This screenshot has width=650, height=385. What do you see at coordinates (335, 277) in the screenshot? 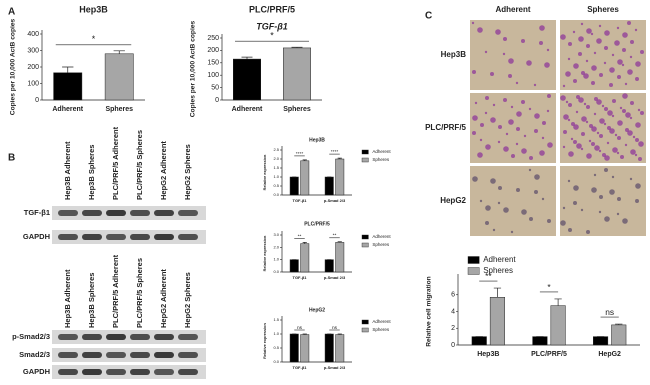
I see `x-tick-label: p-Smad 2/3` at bounding box center [335, 277].